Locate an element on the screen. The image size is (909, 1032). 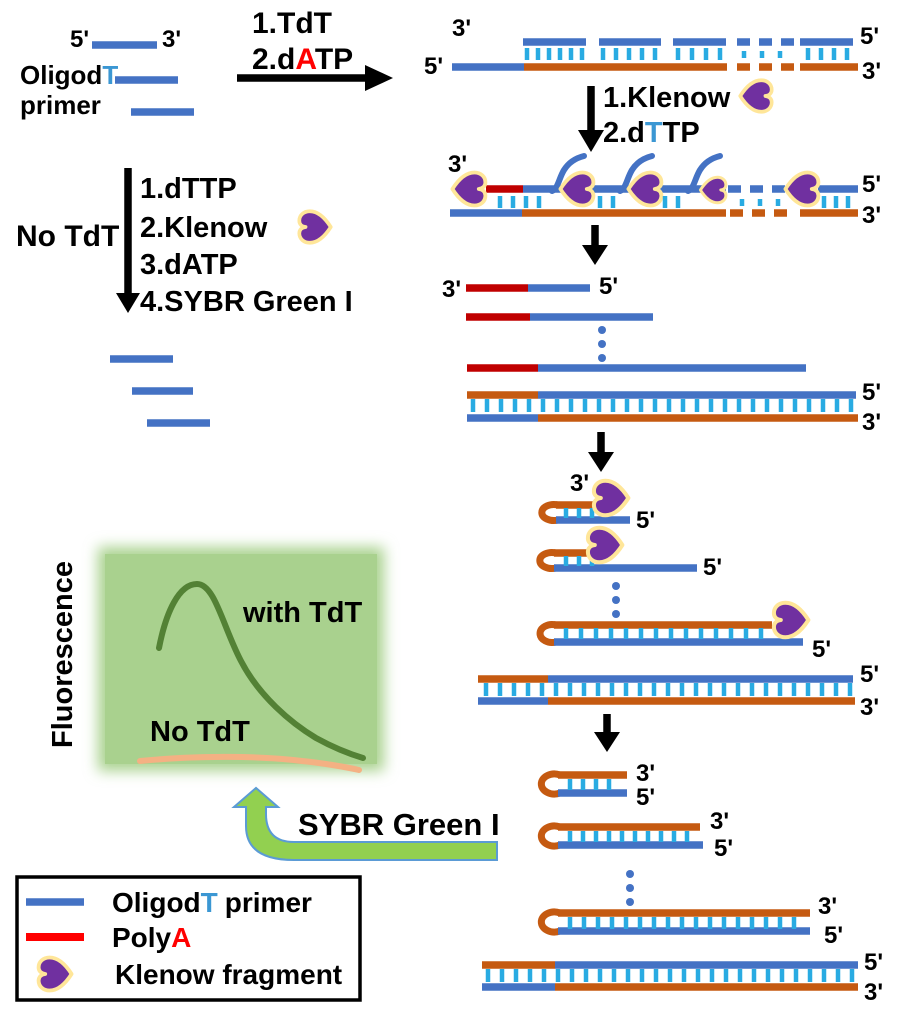
oligodt-primer-pool: 5' 3' OligodT primer is located at coordinates (107, 73).